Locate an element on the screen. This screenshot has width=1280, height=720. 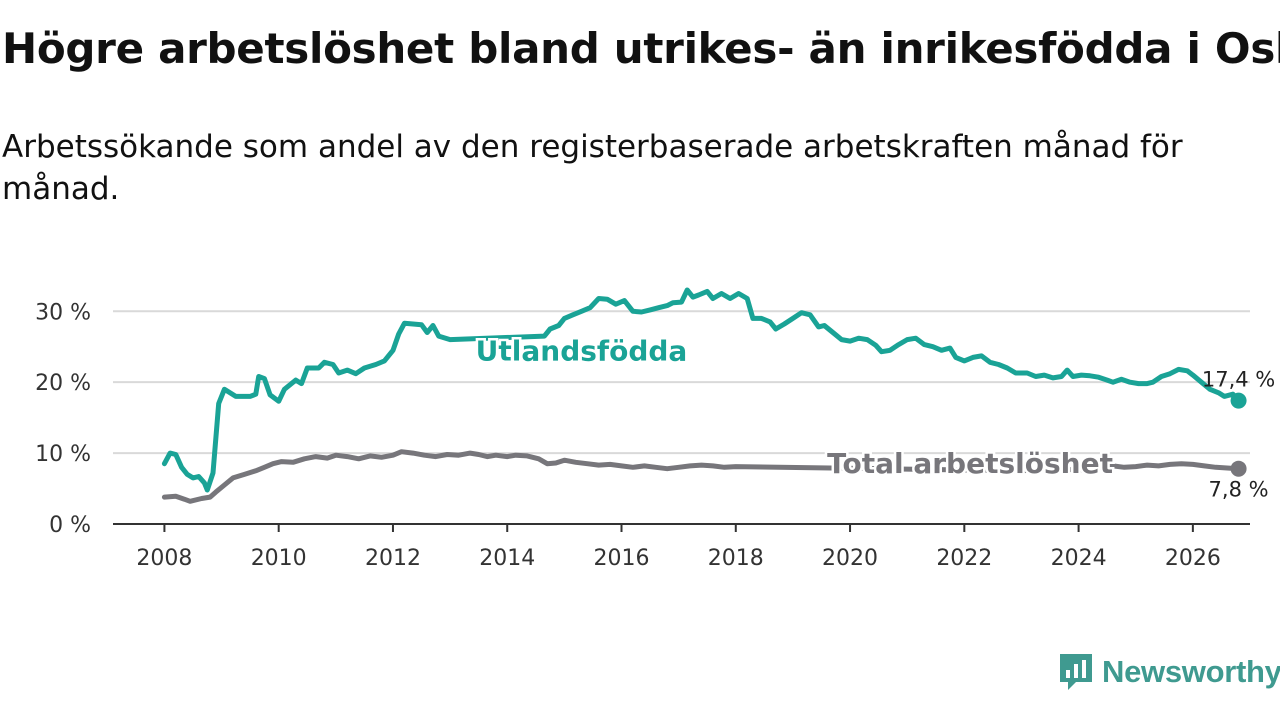
x-tick-label-2008: 2008 is located at coordinates (164, 558).